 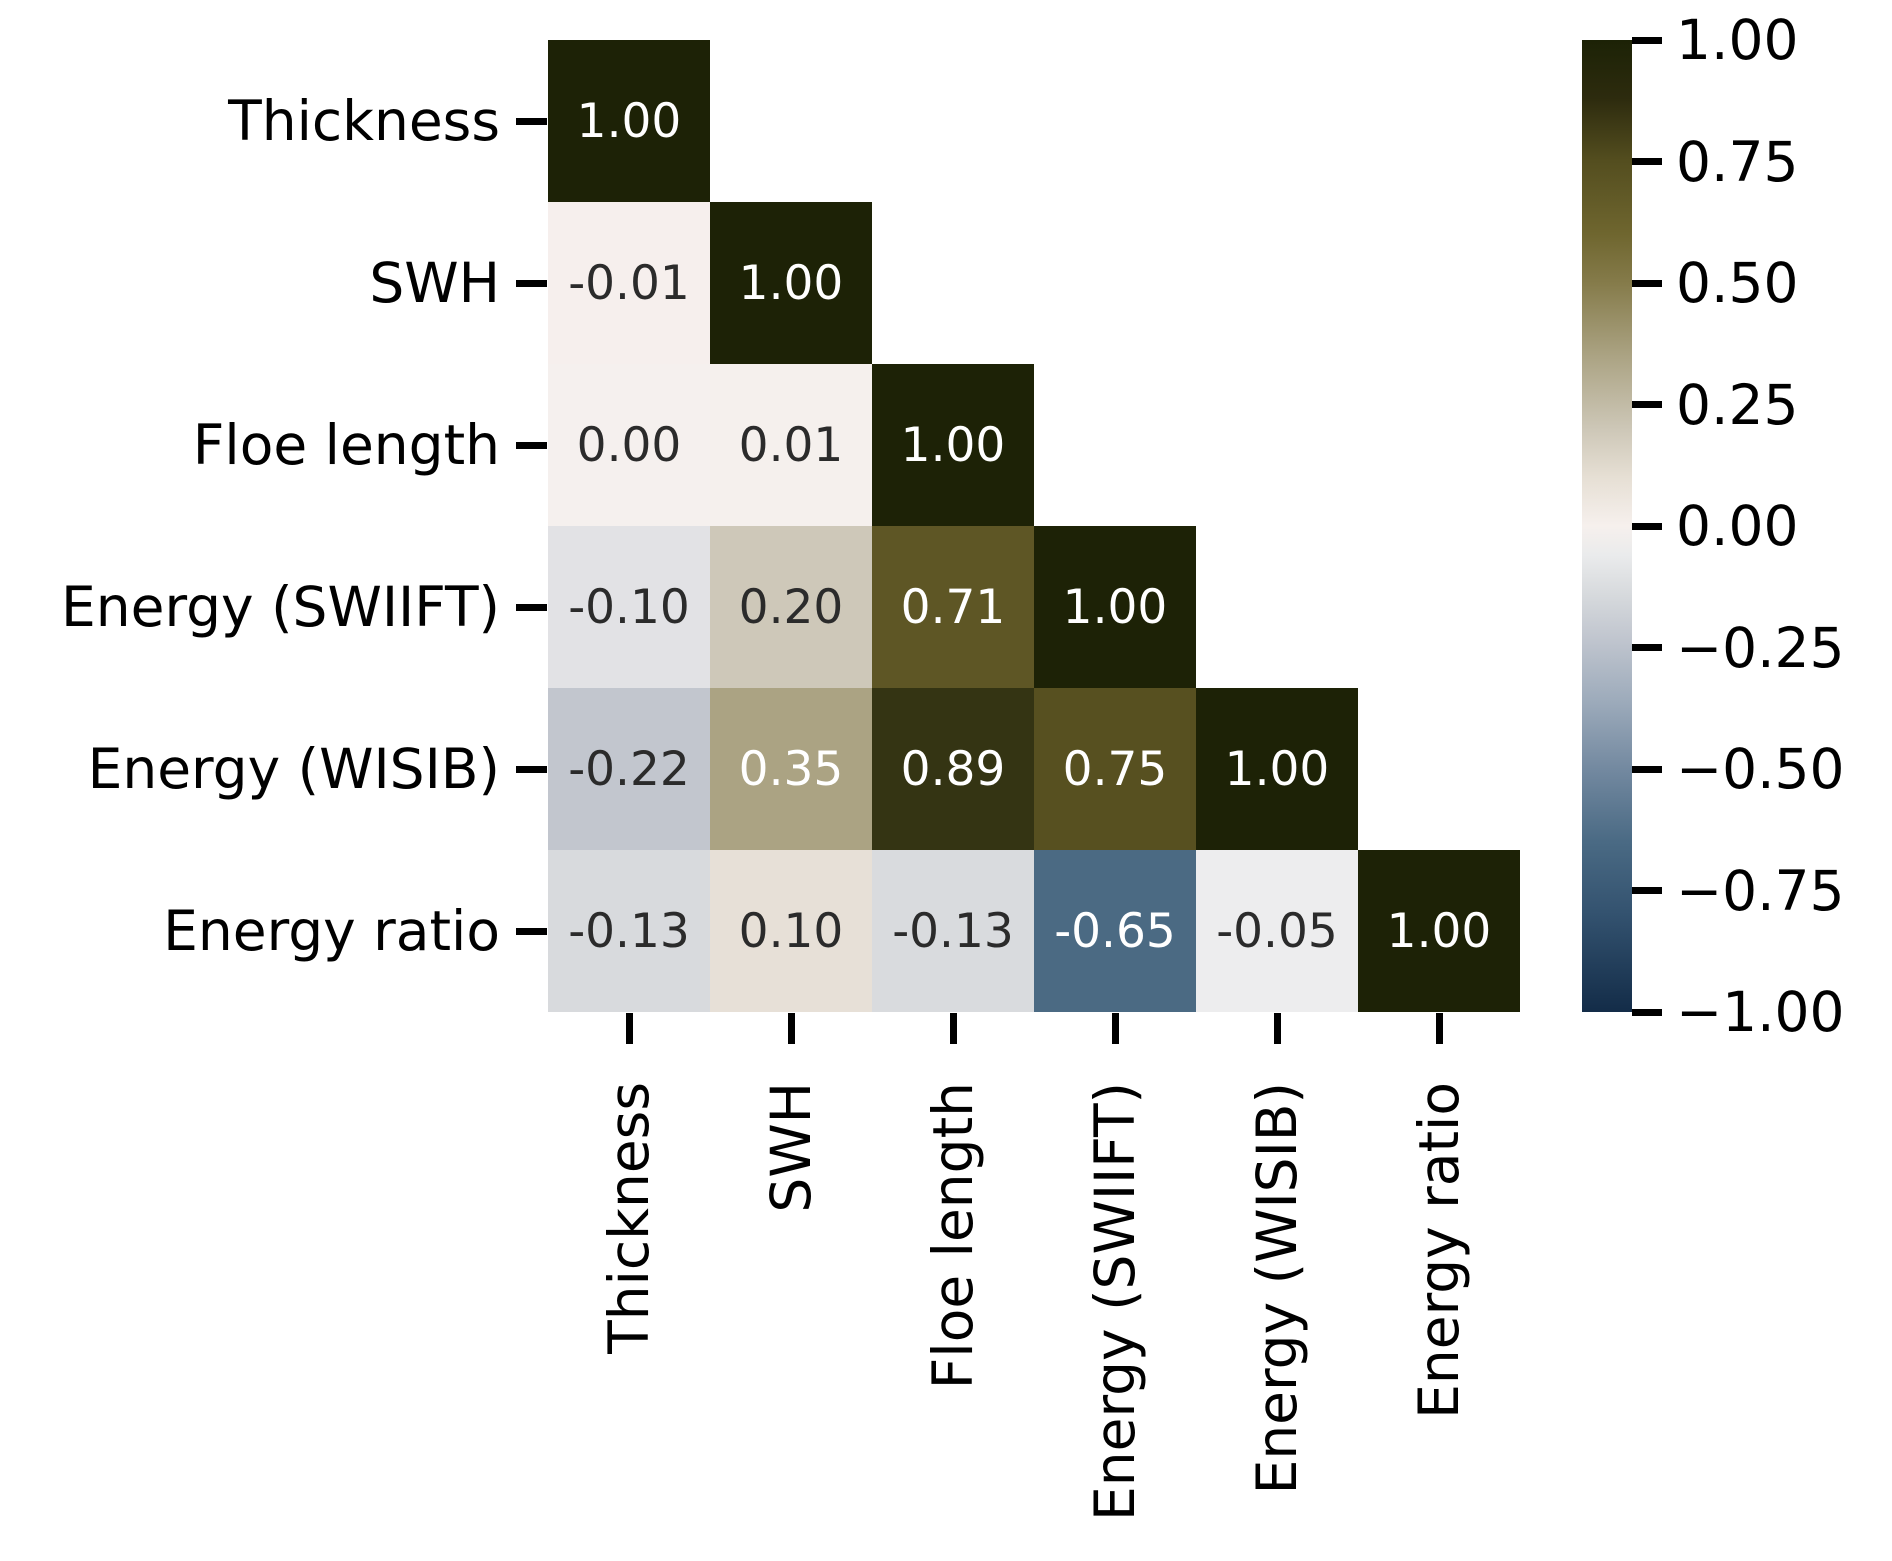 What do you see at coordinates (531, 283) in the screenshot?
I see `y-tick-swh` at bounding box center [531, 283].